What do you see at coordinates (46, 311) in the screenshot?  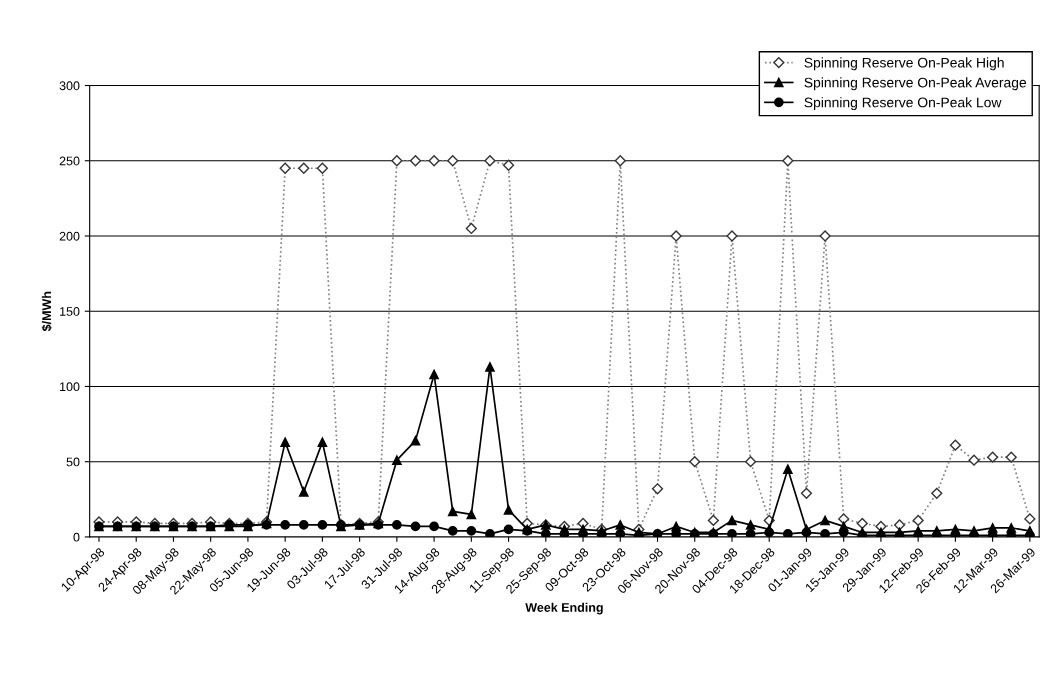 I see `y-axis-title: $/MWh` at bounding box center [46, 311].